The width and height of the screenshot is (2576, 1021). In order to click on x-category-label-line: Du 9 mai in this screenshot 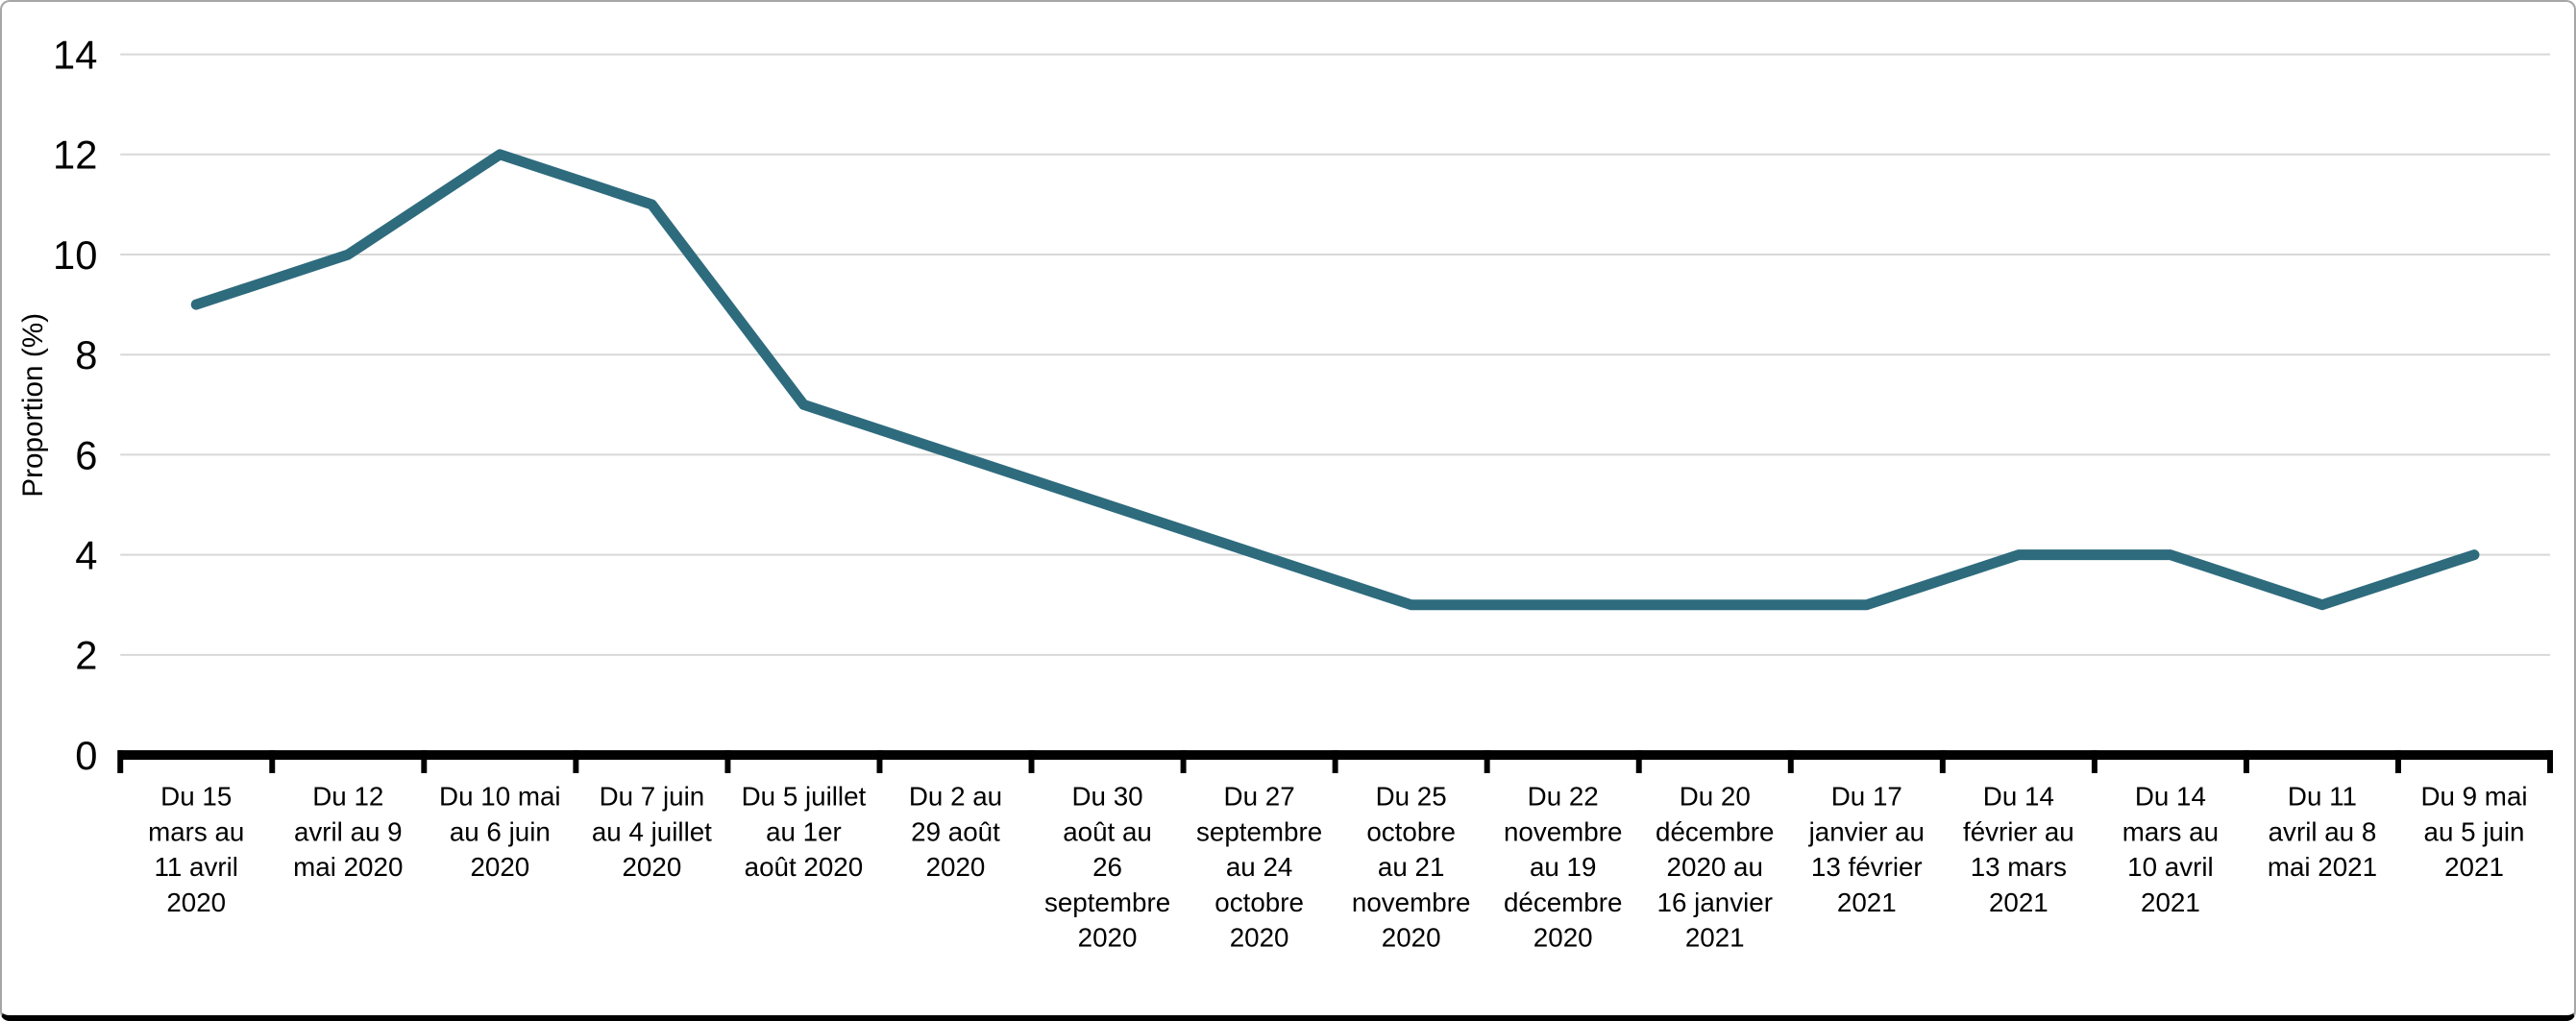, I will do `click(2473, 797)`.